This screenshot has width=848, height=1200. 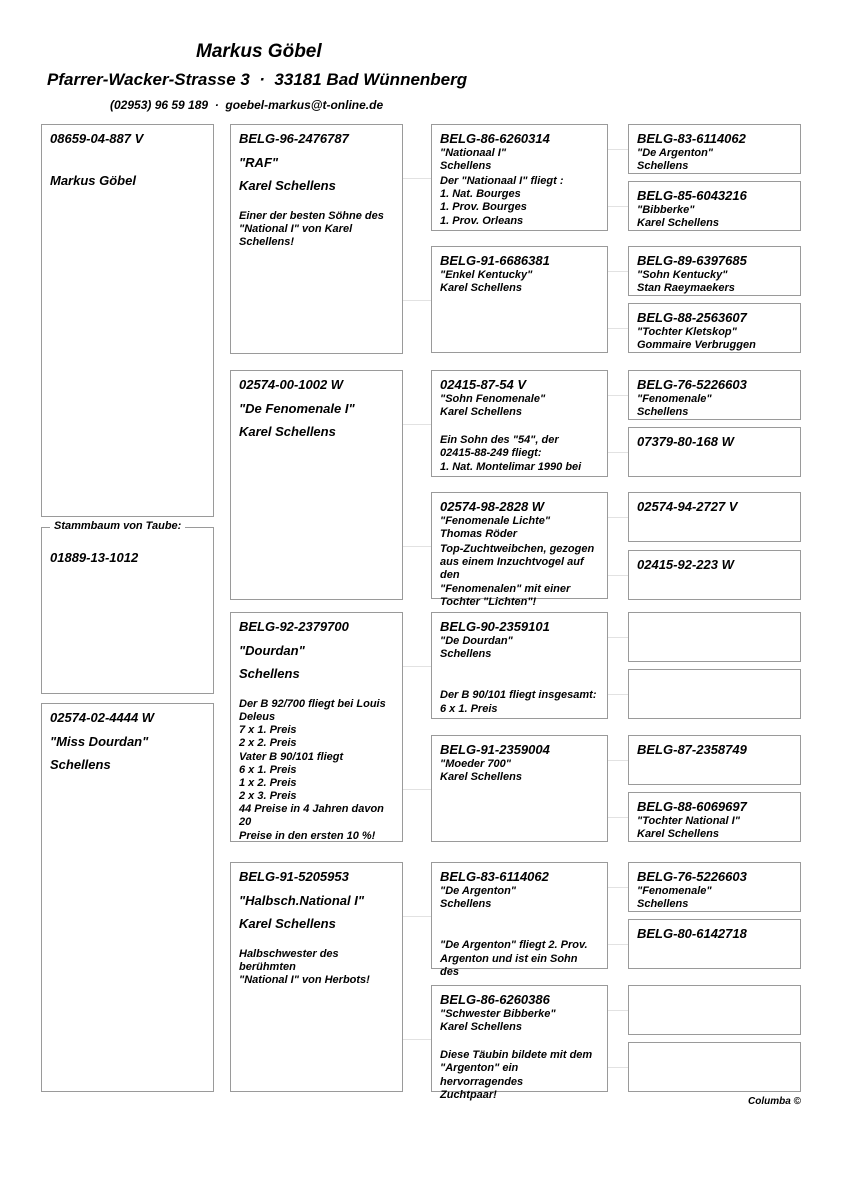 What do you see at coordinates (714, 395) in the screenshot?
I see `pedigree-box: BELG-76-5226603 "Fenomenale" Schellens` at bounding box center [714, 395].